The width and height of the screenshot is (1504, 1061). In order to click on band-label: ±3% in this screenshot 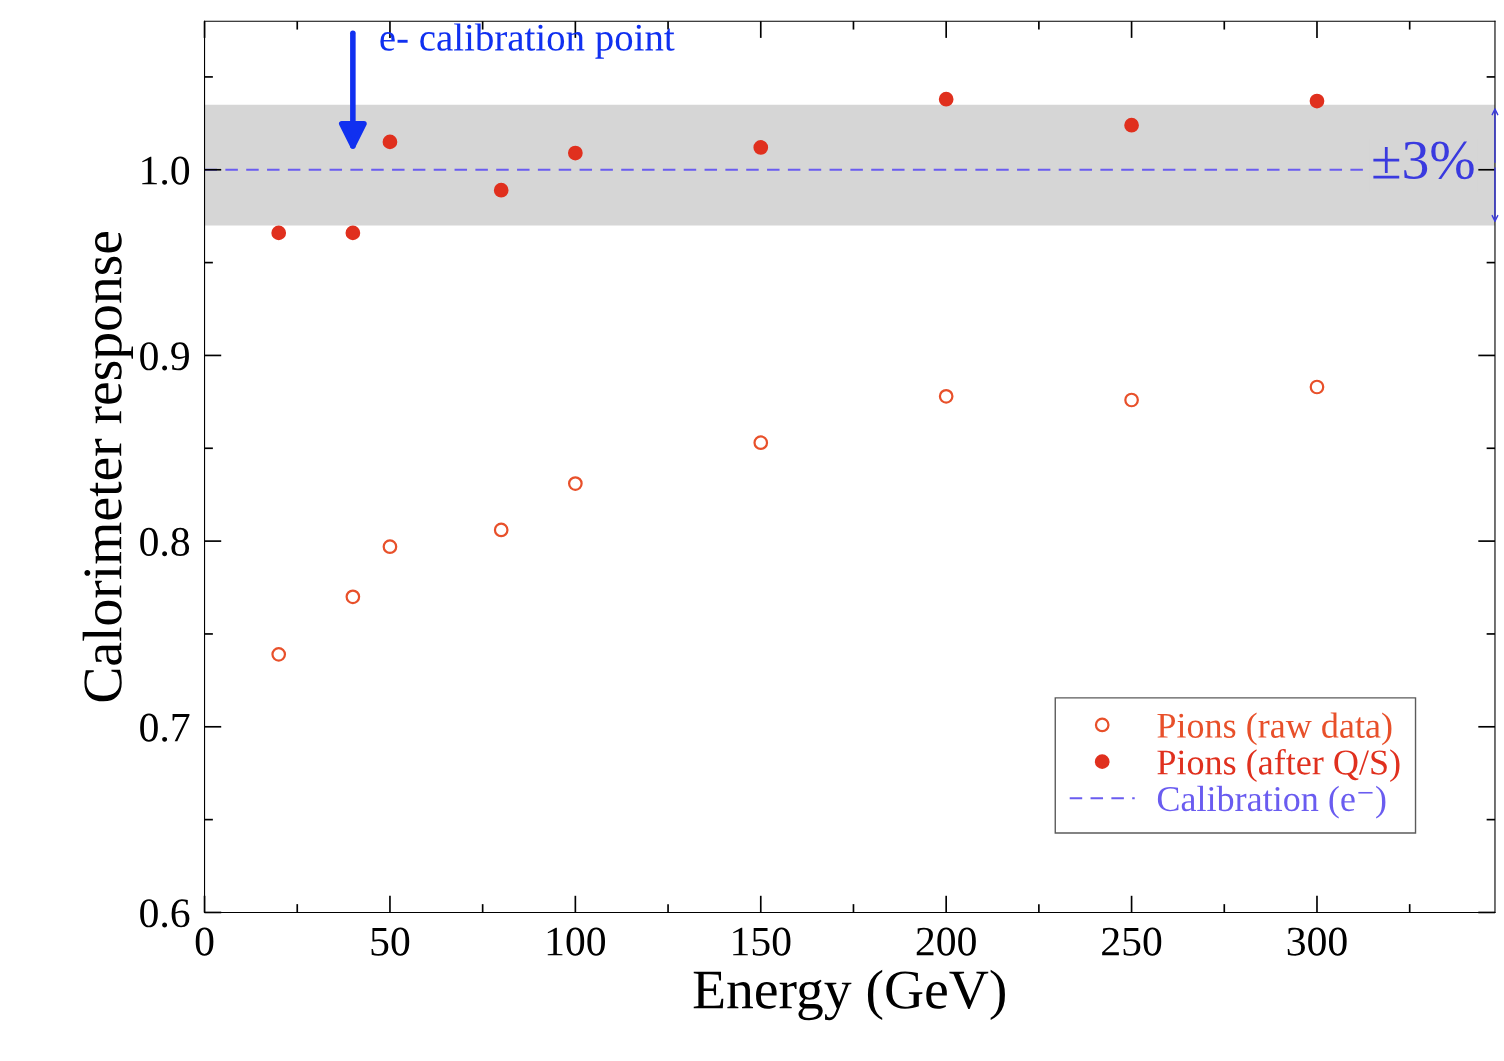, I will do `click(1423, 160)`.